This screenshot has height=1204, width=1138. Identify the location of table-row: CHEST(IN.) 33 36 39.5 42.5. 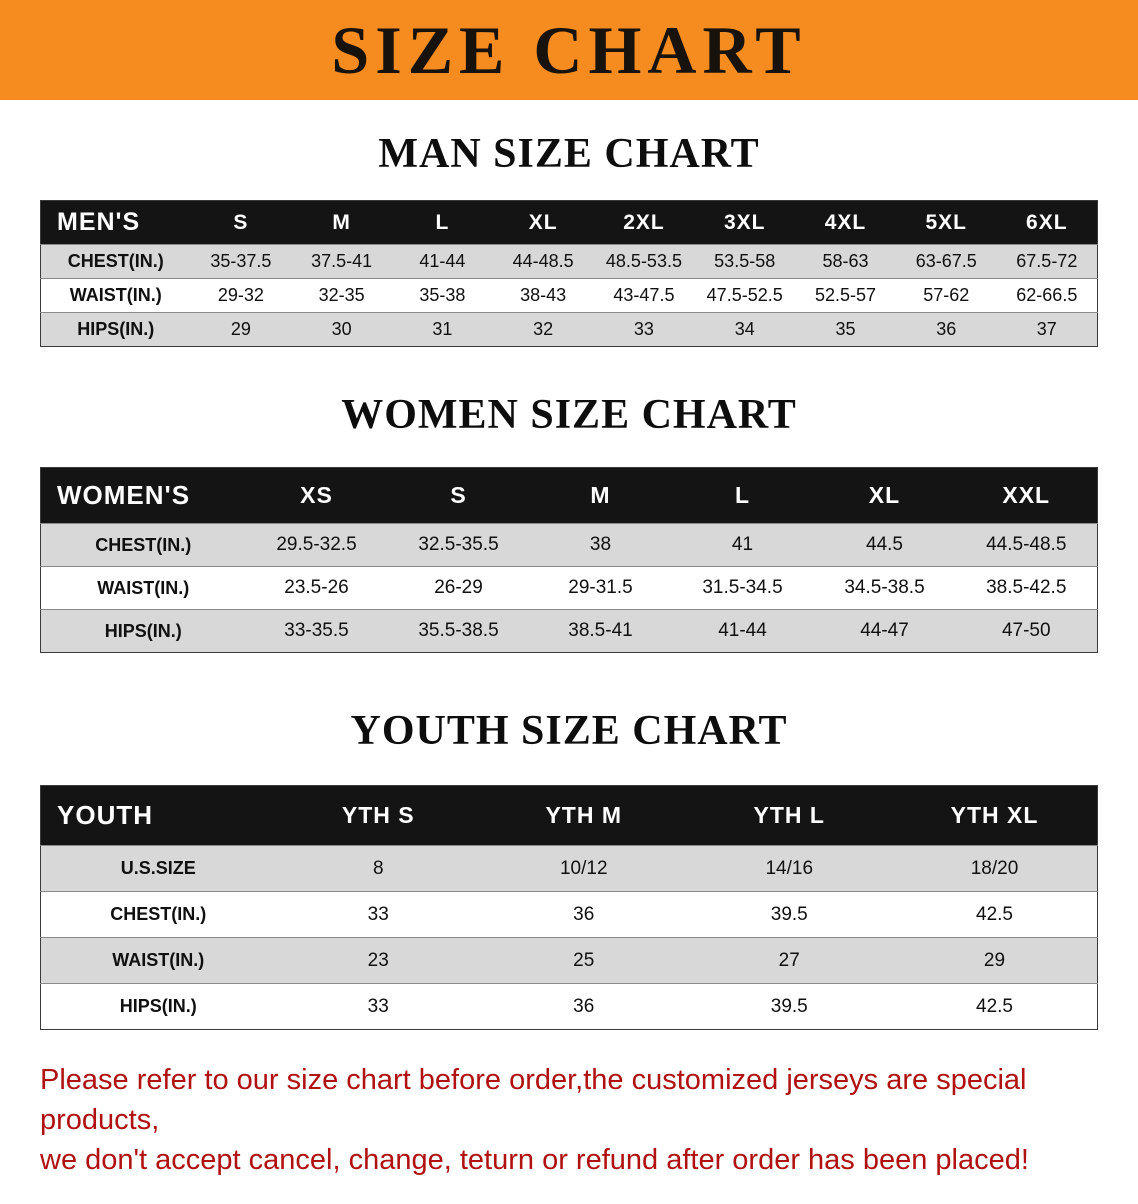
(569, 914).